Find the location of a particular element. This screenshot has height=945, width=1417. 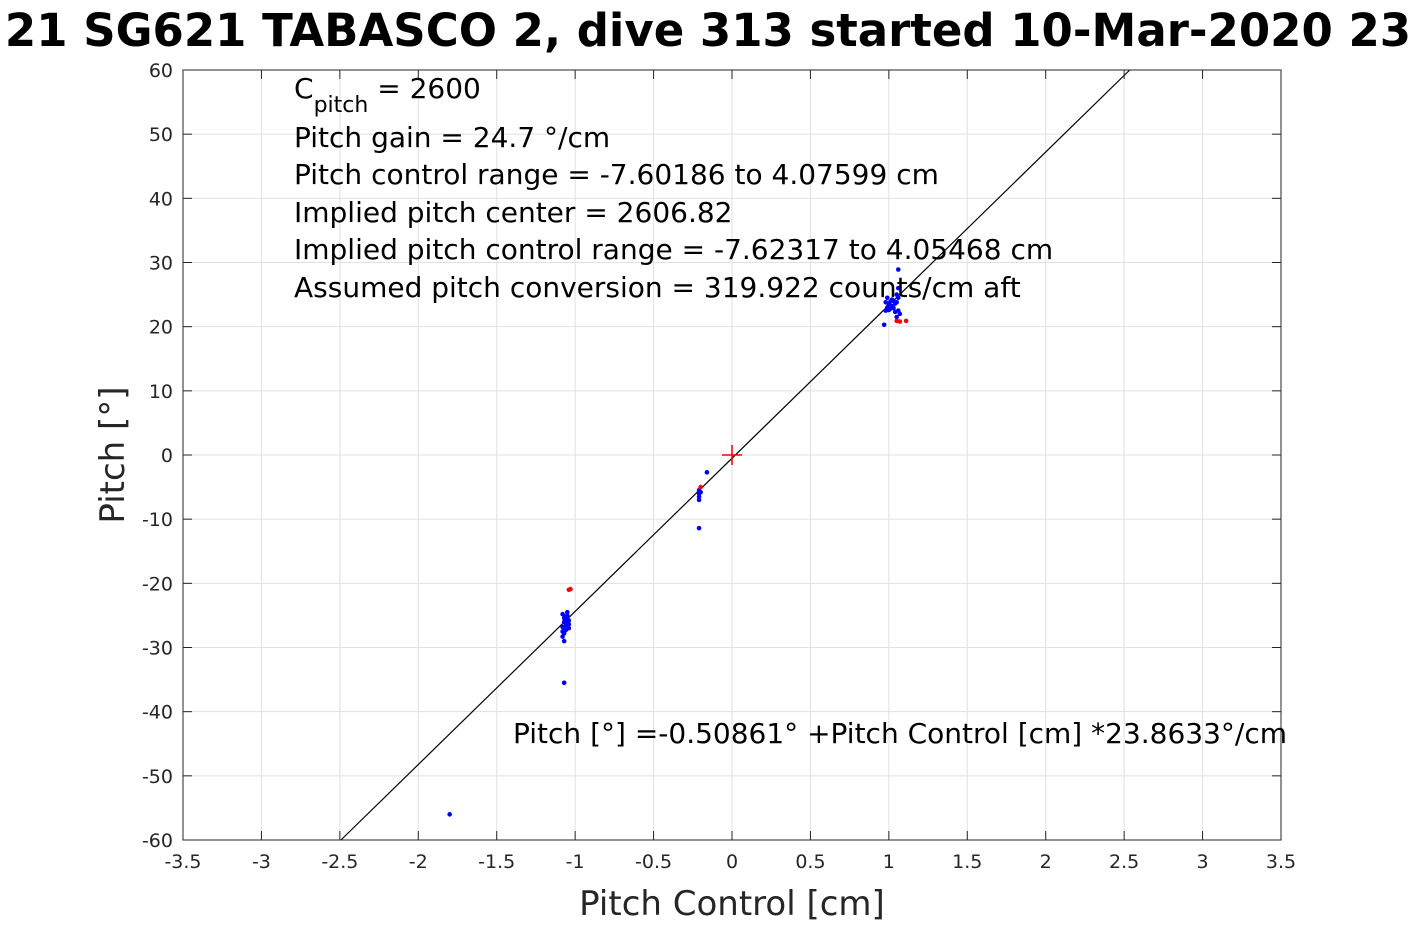

annotation-c-pitch: Cpitch = 2600 is located at coordinates (387, 95).